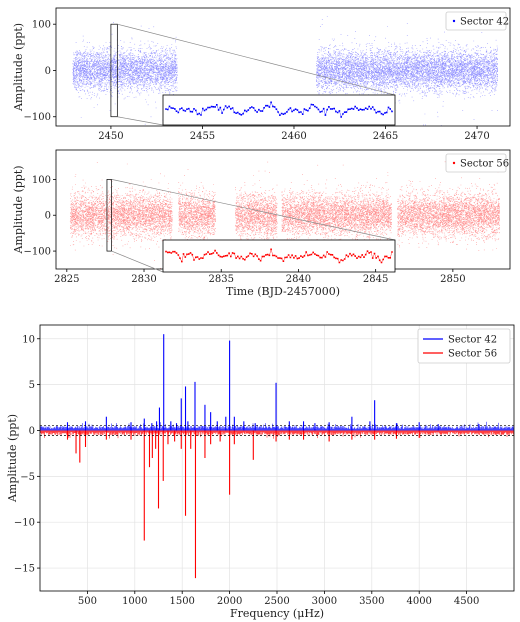 The height and width of the screenshot is (622, 520). Describe the element at coordinates (48, 216) in the screenshot. I see `lc1-y-tick-label: 0` at that location.